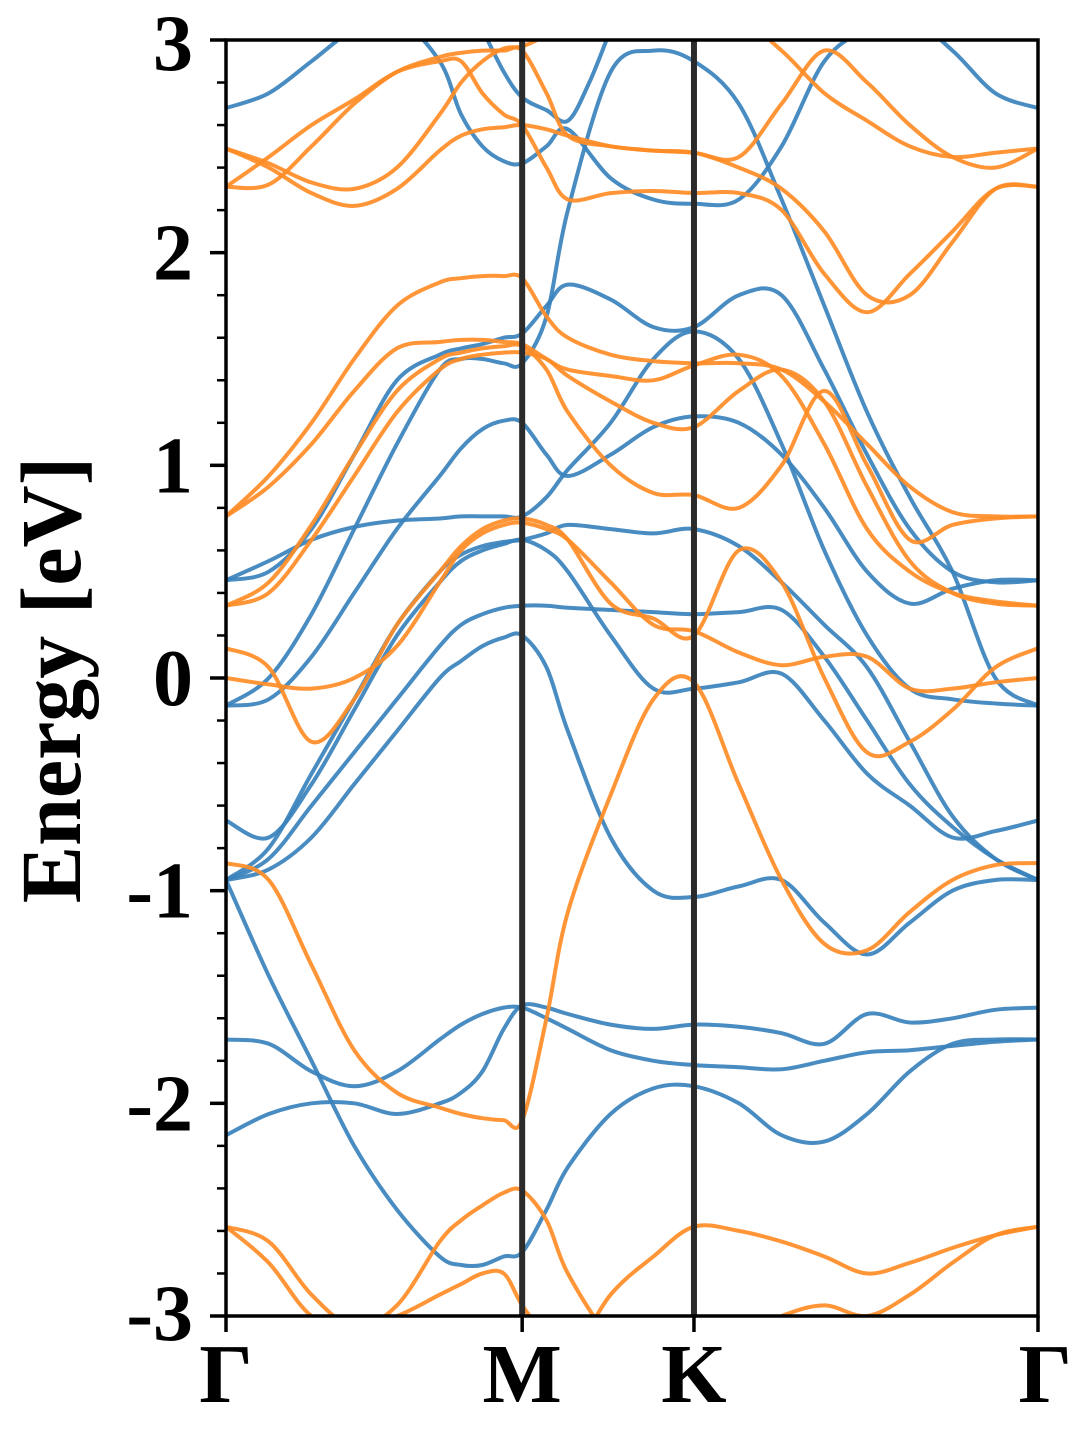 The width and height of the screenshot is (1080, 1440). I want to click on y-tick-label: 1, so click(173, 466).